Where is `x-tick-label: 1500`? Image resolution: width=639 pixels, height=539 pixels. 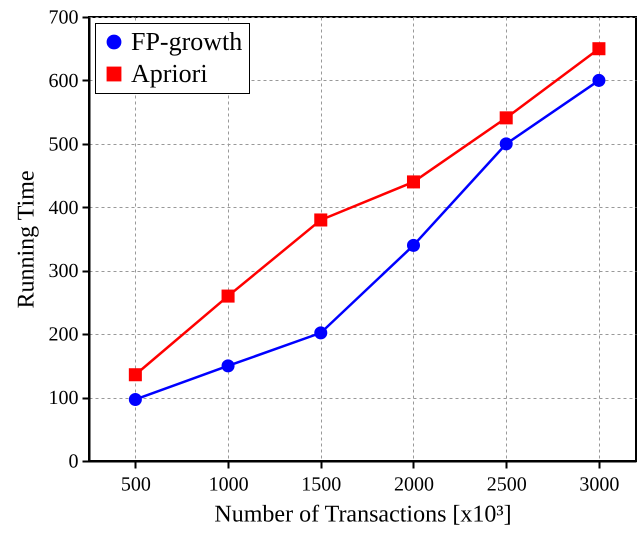 x-tick-label: 1500 is located at coordinates (321, 485).